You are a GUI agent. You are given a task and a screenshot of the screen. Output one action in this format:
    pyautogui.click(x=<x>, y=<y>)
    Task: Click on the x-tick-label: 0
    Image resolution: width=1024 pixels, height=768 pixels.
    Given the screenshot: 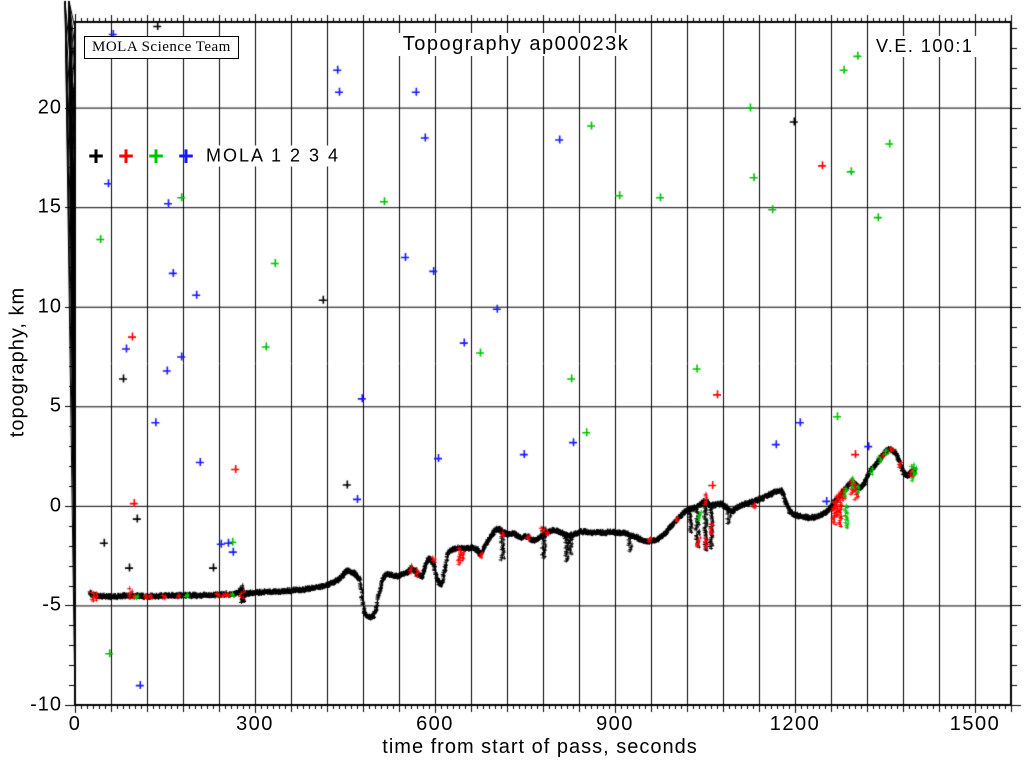 What is the action you would take?
    pyautogui.click(x=75, y=724)
    